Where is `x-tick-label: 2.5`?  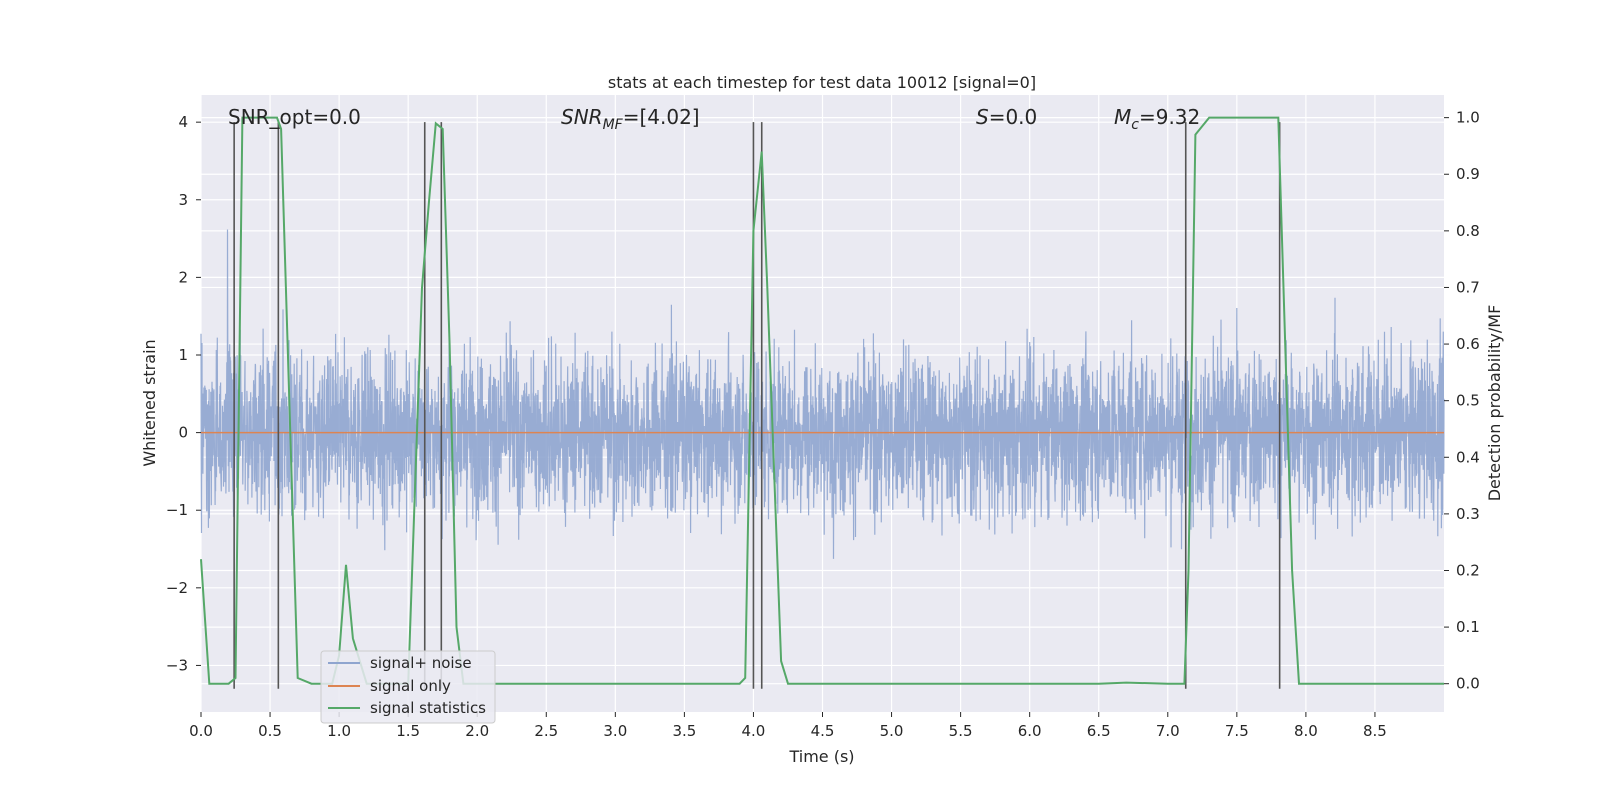 x-tick-label: 2.5 is located at coordinates (546, 731).